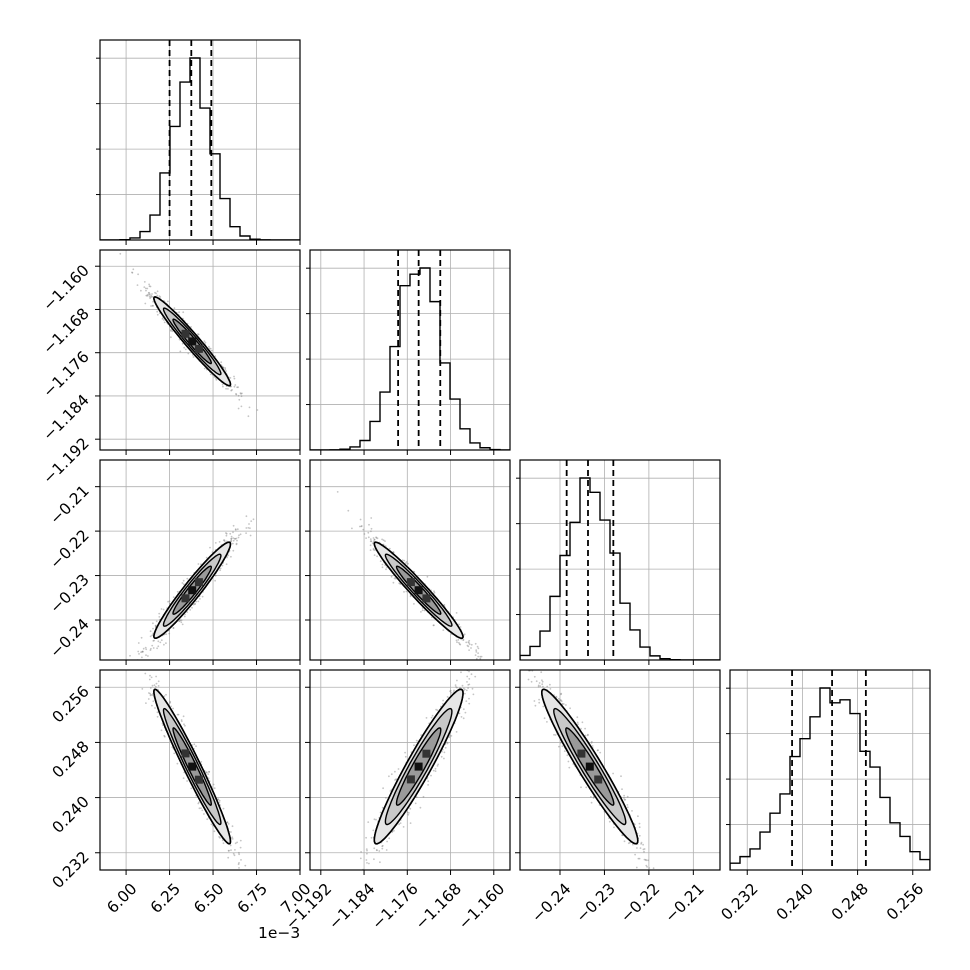 This screenshot has width=970, height=970. What do you see at coordinates (66, 331) in the screenshot?
I see `y-tick-label: −1.168` at bounding box center [66, 331].